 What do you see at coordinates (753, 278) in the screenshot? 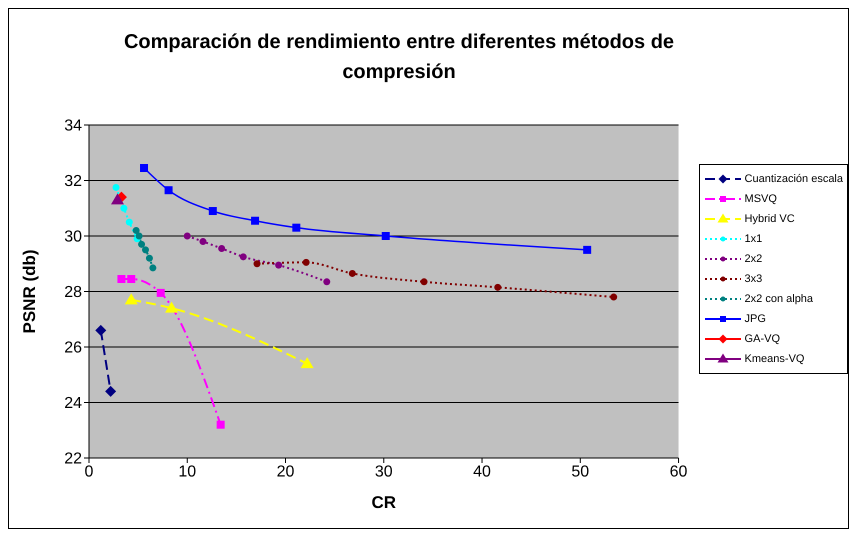
I see `legend-label: 3x3` at bounding box center [753, 278].